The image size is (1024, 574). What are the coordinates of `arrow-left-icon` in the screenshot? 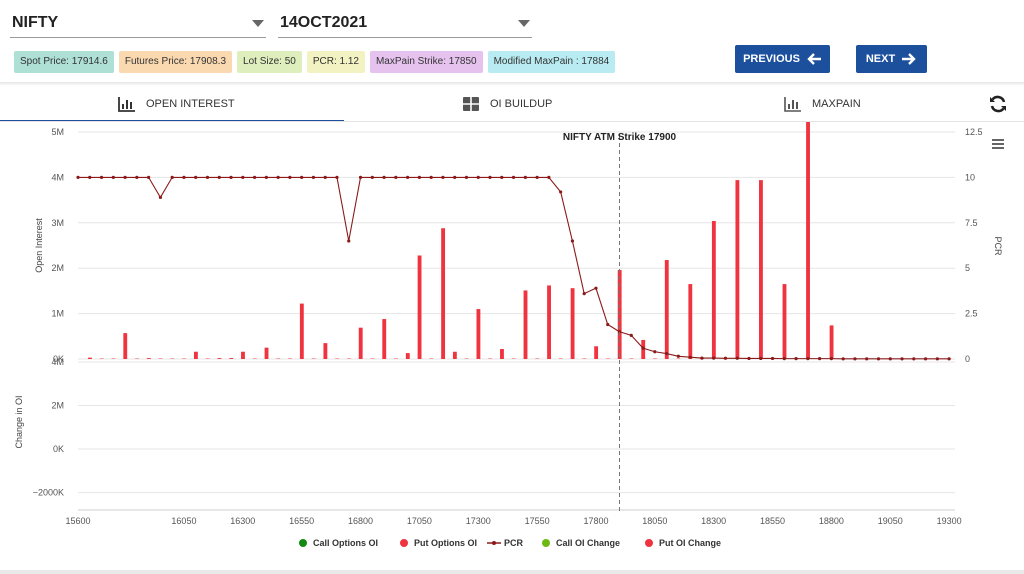 It's located at (814, 59).